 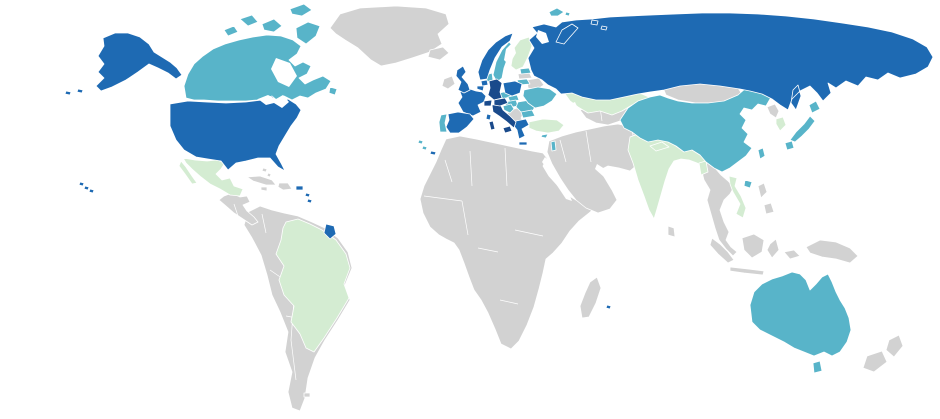 I want to click on gulf-of-bothnia-water, so click(x=510, y=53).